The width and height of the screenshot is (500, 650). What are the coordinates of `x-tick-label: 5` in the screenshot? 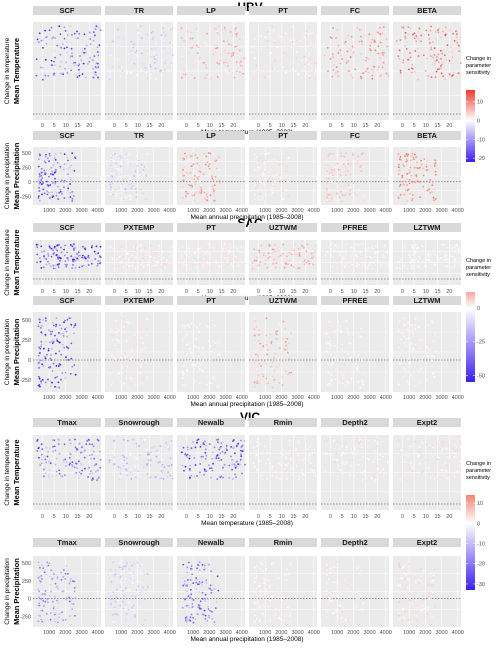 It's located at (342, 517).